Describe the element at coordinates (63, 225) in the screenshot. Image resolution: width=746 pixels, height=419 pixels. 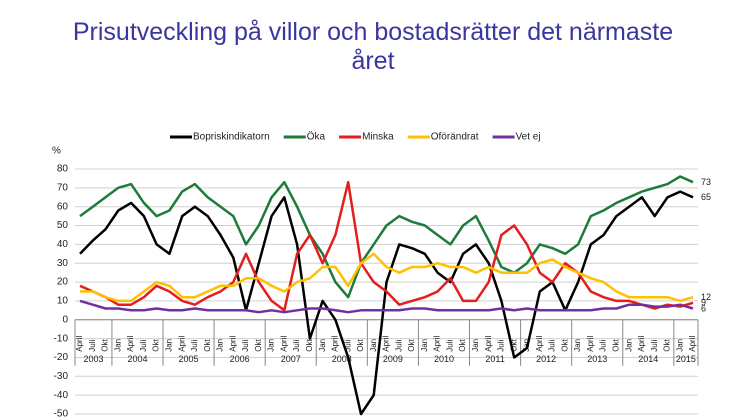
I see `y-tick-label: 50` at that location.